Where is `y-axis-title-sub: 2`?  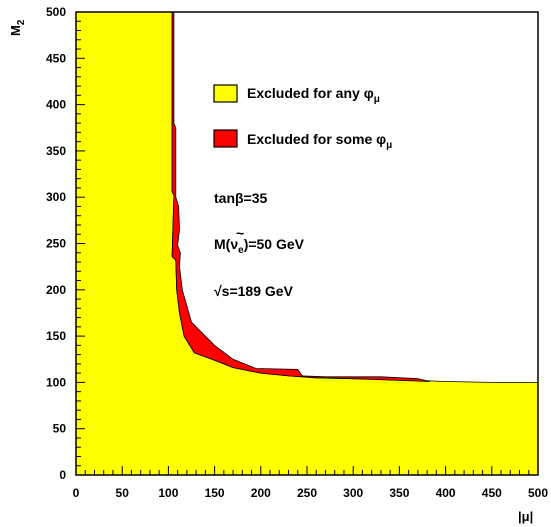
y-axis-title-sub: 2 is located at coordinates (21, 22).